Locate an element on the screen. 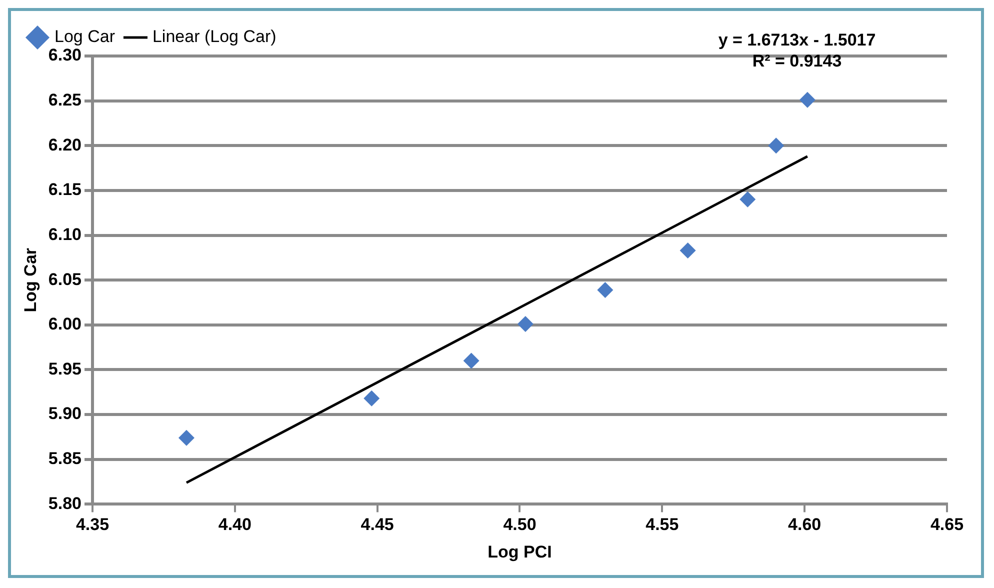 This screenshot has width=994, height=588. legend-label: Log Car is located at coordinates (85, 36).